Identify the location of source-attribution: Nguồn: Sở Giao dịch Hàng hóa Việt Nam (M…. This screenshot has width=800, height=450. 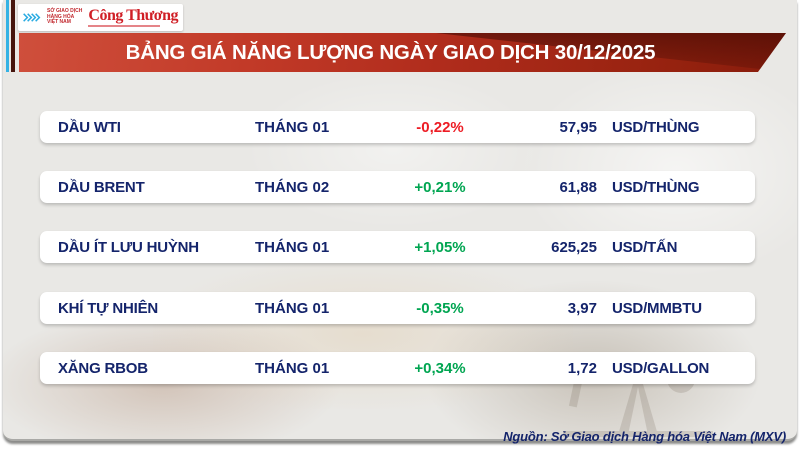
(644, 436).